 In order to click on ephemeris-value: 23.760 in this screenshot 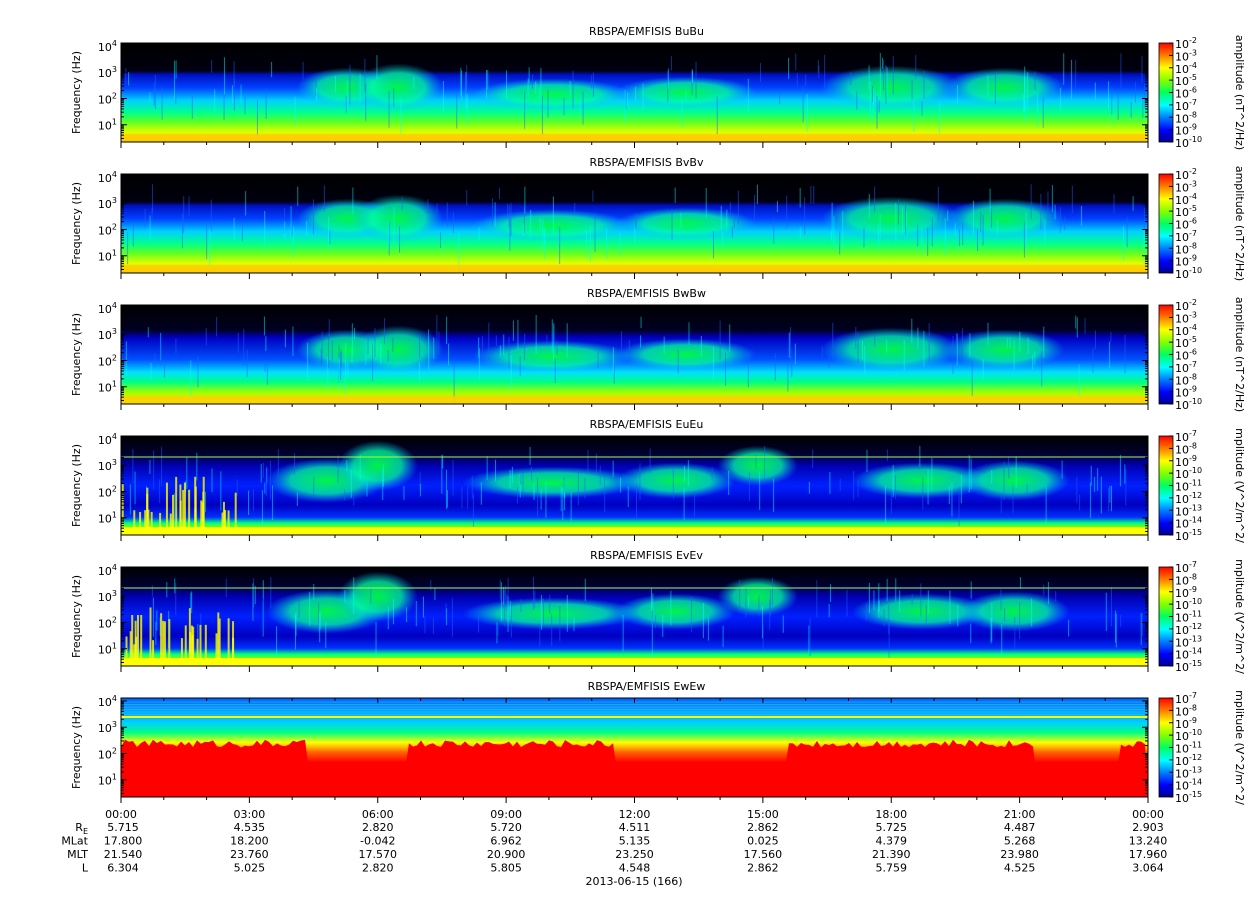, I will do `click(249, 854)`.